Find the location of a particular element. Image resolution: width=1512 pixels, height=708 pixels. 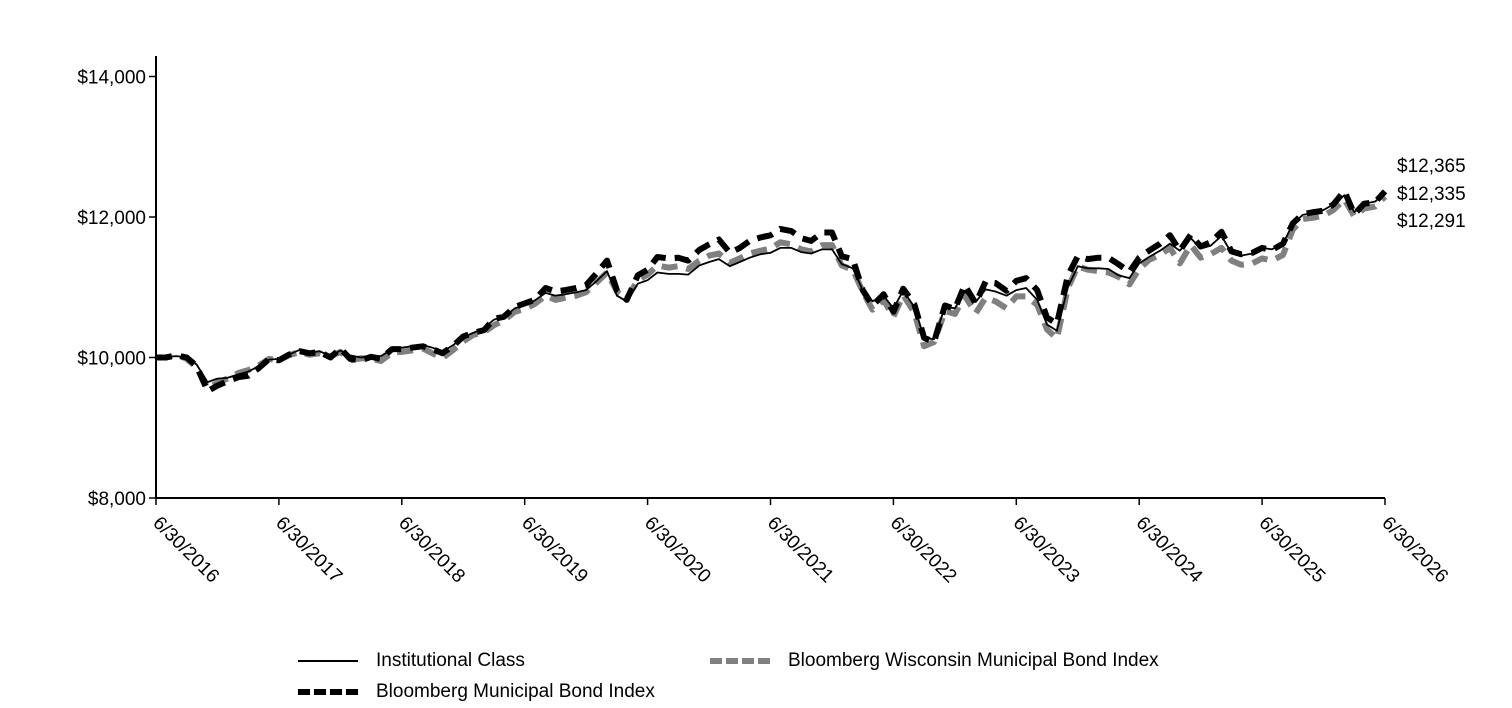

x-tick-label: 6/30/2023 is located at coordinates (1046, 550).